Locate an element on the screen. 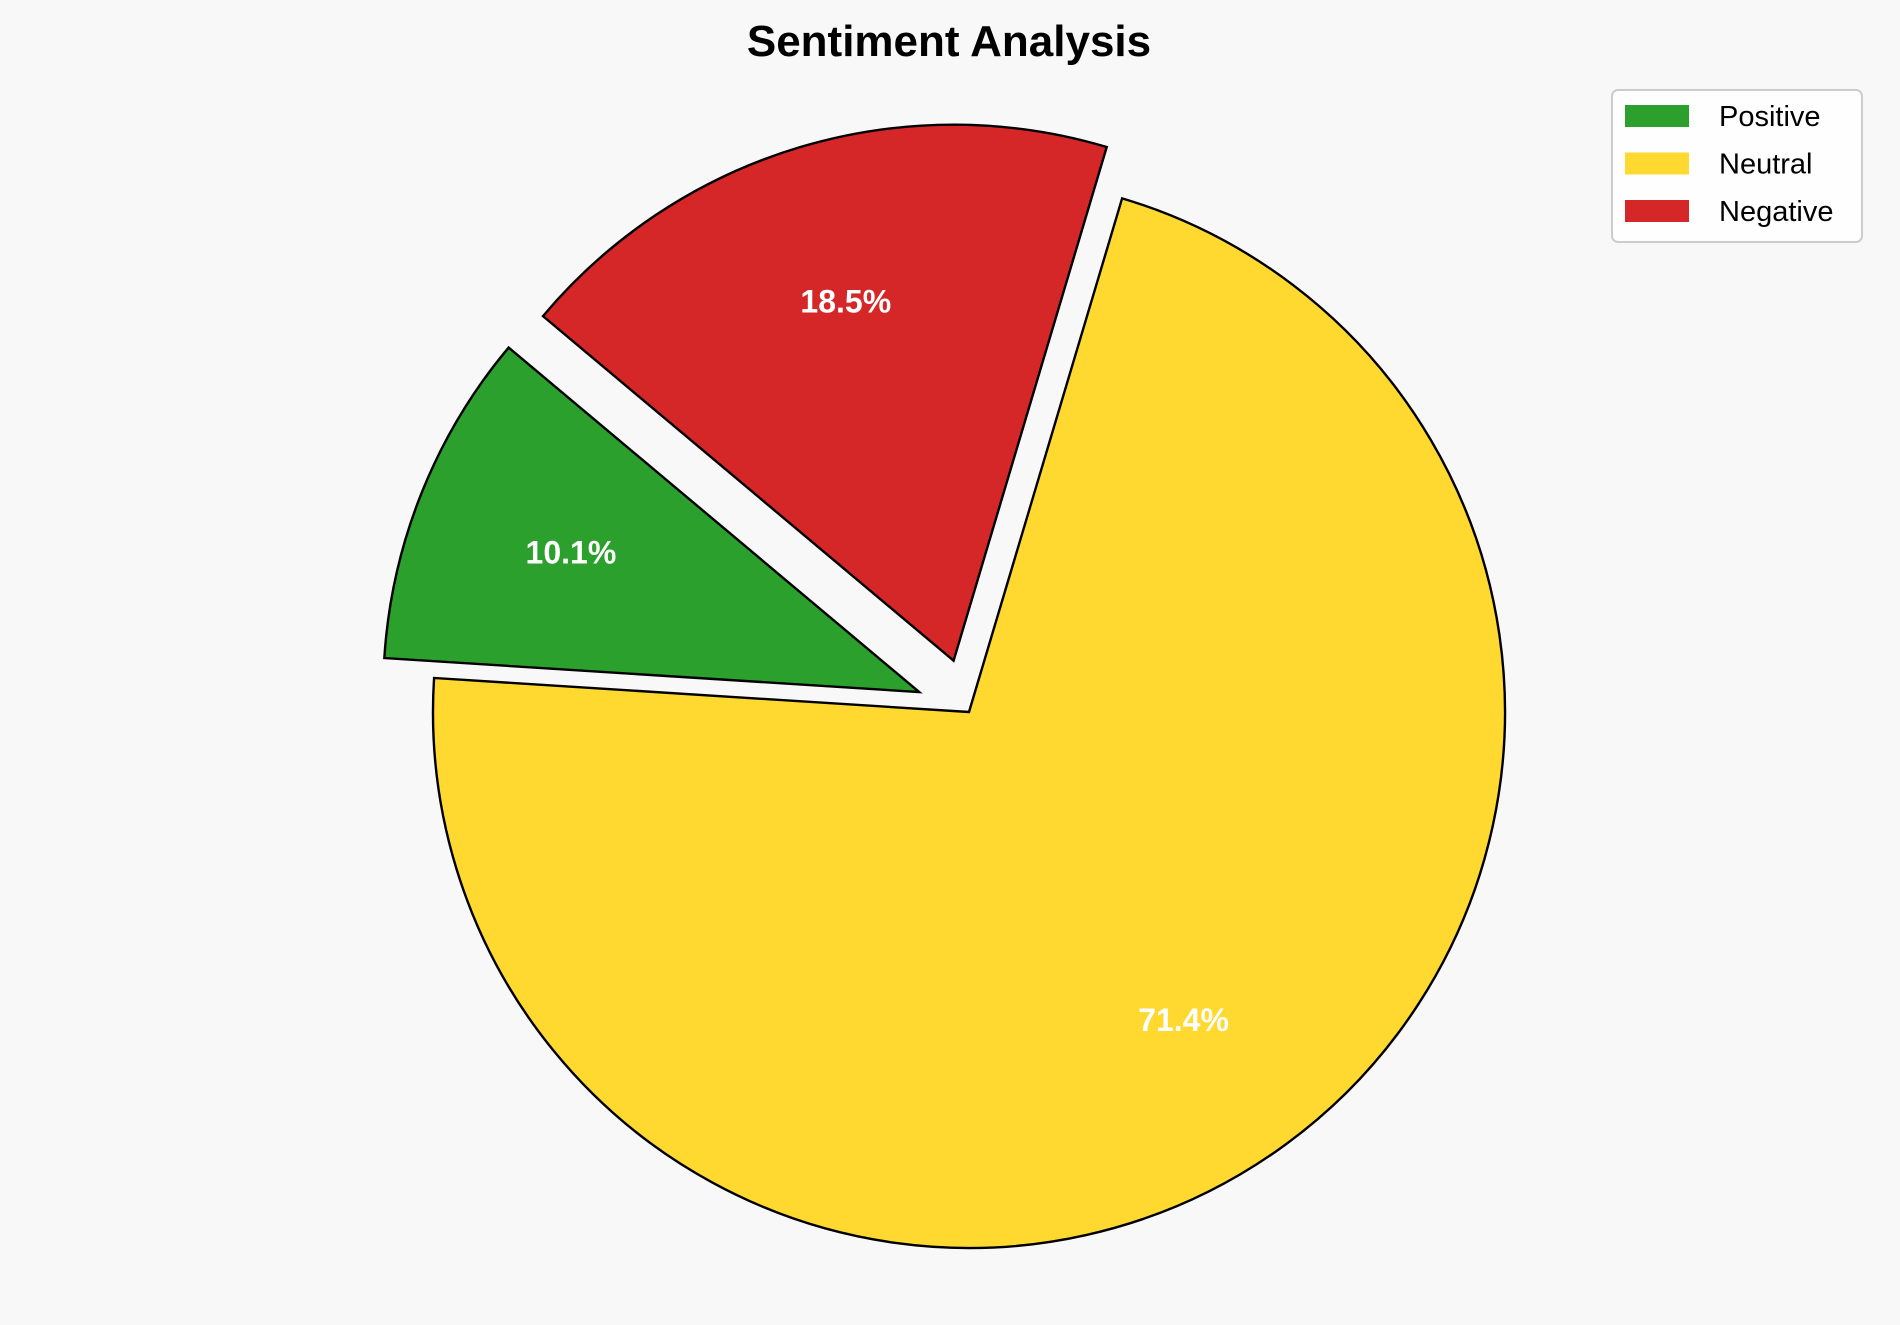  wedge-label-negative: 18.5% is located at coordinates (845, 301).